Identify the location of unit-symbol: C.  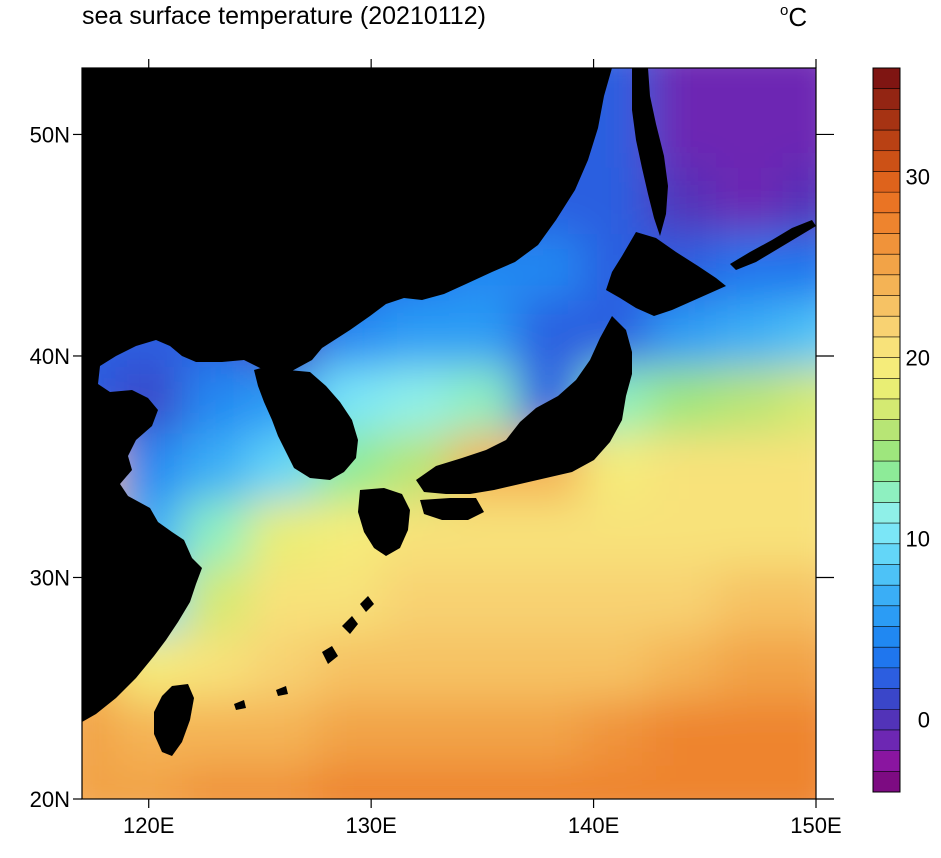
(798, 17).